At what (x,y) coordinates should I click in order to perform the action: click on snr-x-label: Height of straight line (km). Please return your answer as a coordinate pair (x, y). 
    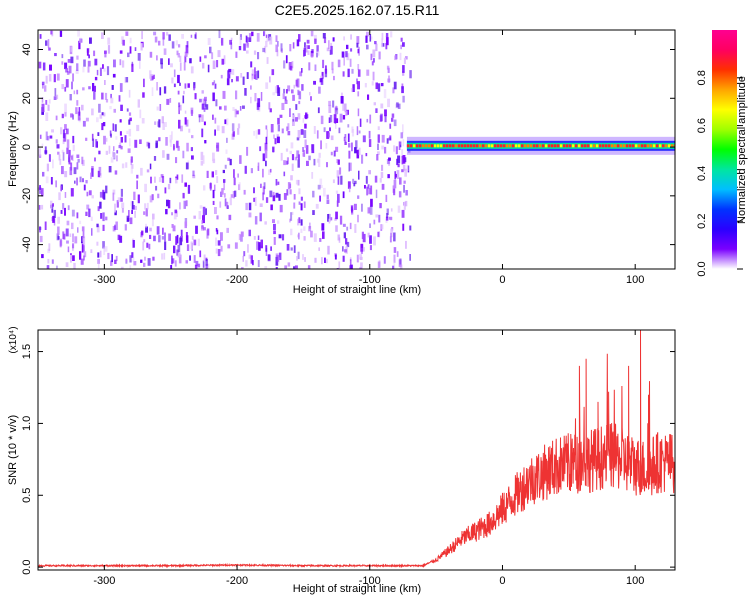
    Looking at the image, I should click on (357, 589).